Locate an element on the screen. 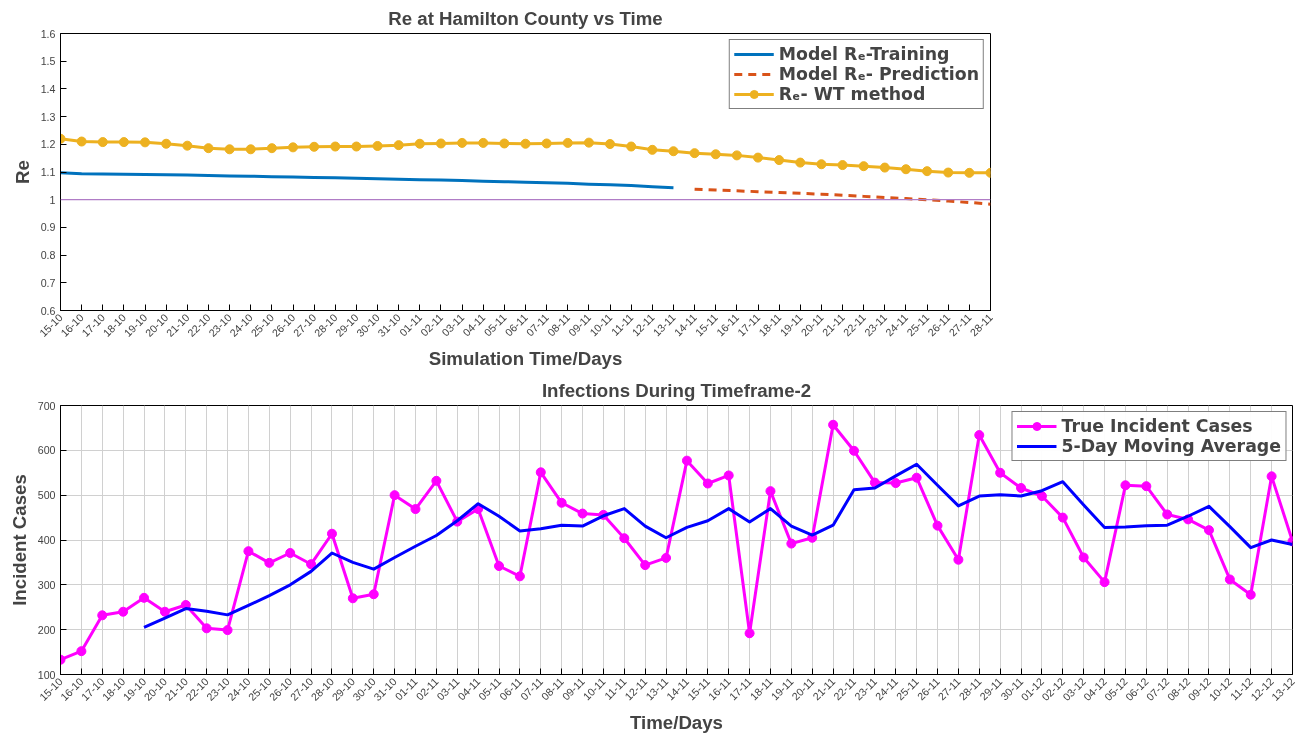 This screenshot has height=739, width=1302. y-tick-label: 1.4 is located at coordinates (48, 88).